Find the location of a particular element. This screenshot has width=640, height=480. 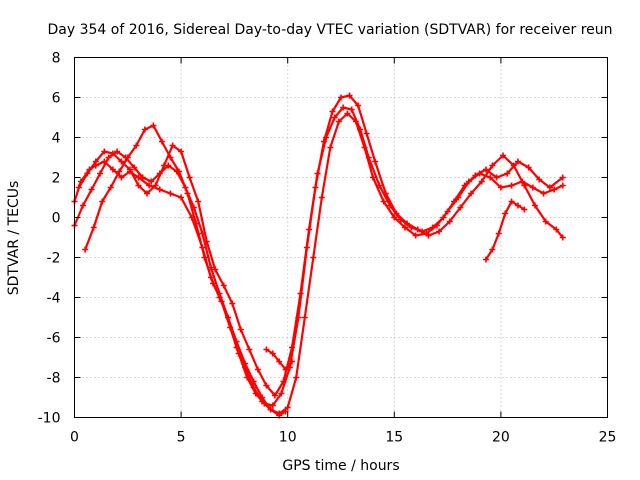

y-tick-label: -10 is located at coordinates (49, 419).